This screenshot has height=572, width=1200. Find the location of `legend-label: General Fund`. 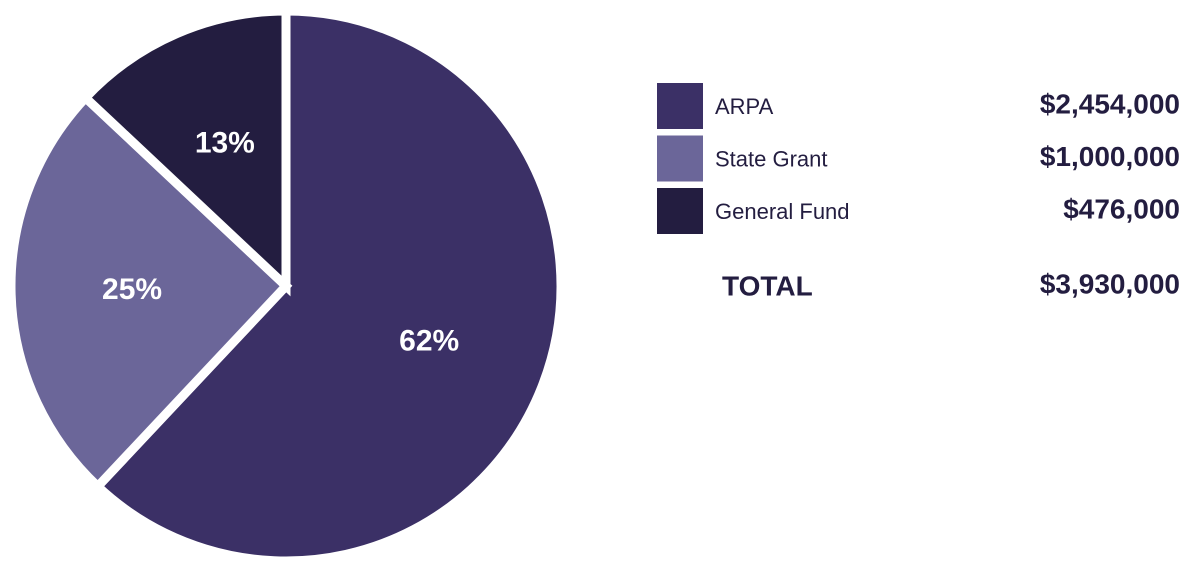

legend-label: General Fund is located at coordinates (782, 211).